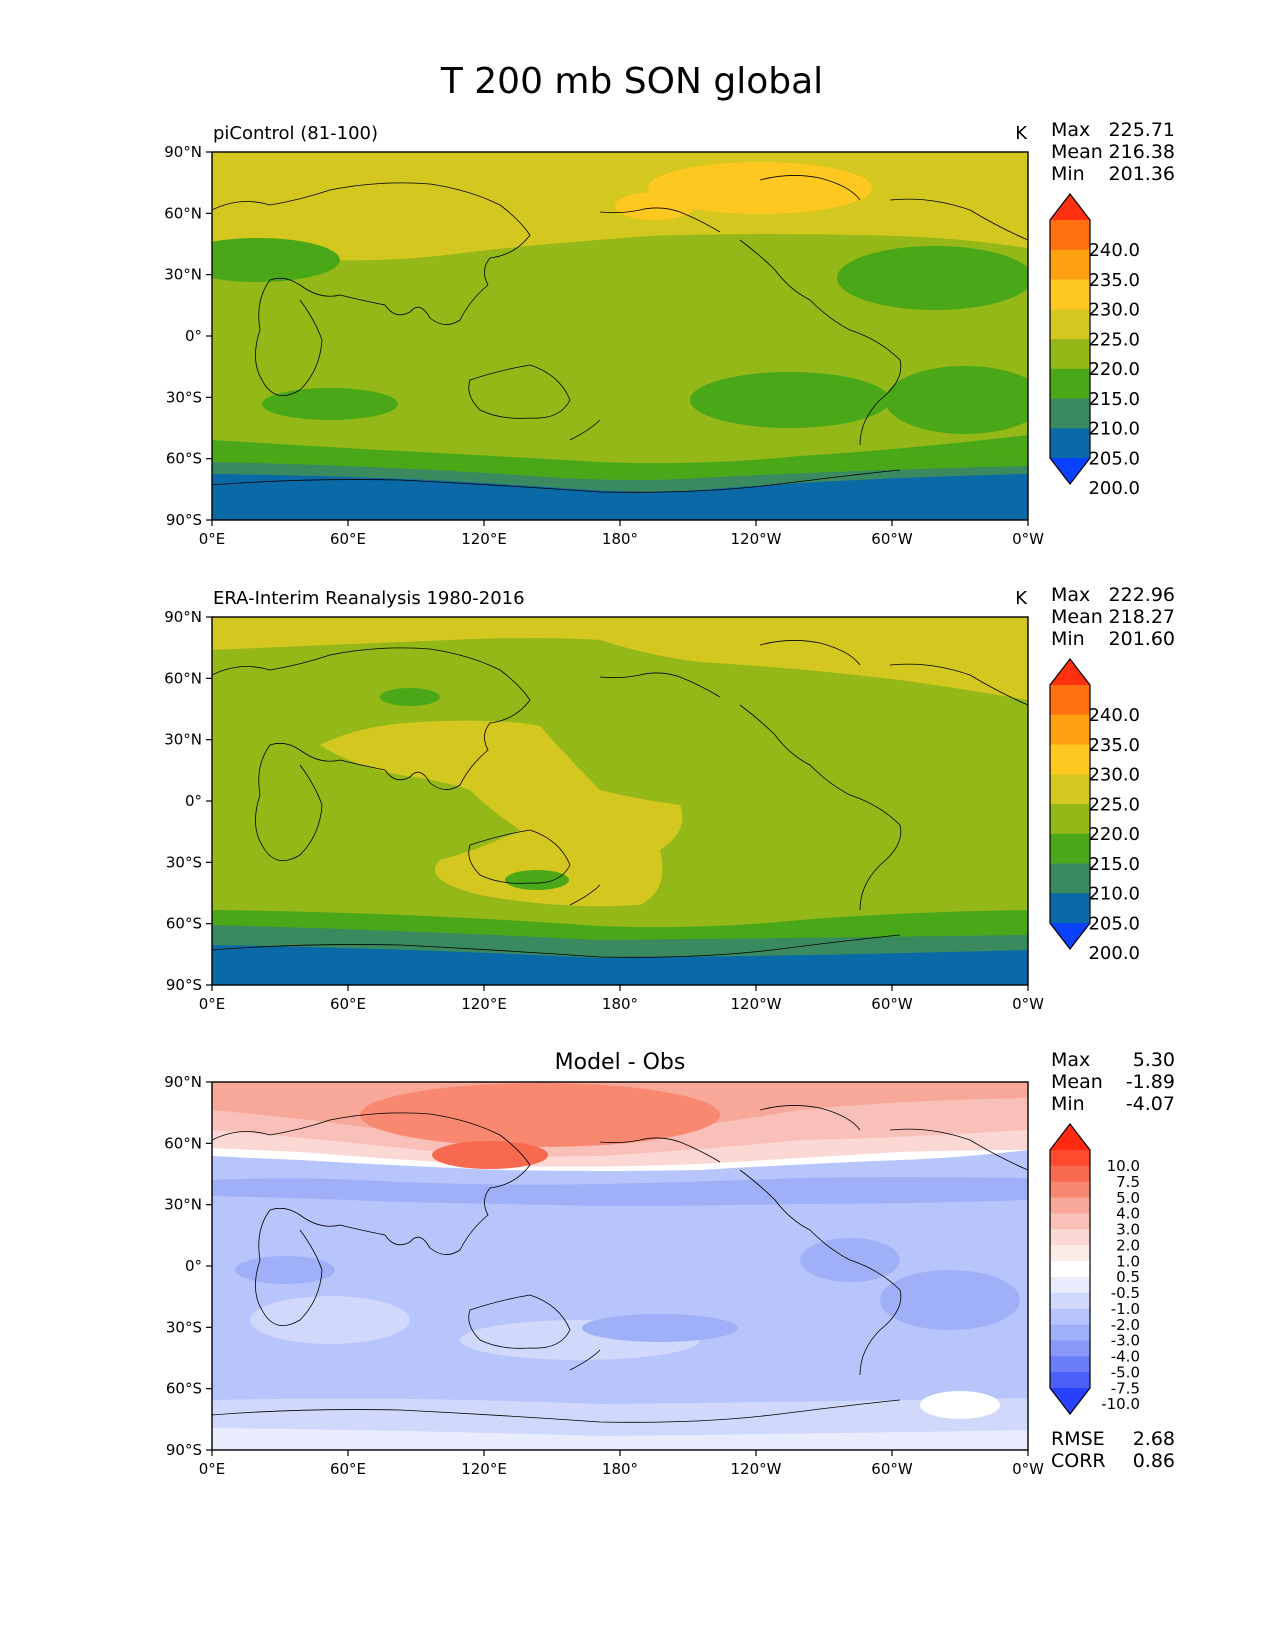 The width and height of the screenshot is (1275, 1650). Describe the element at coordinates (1021, 133) in the screenshot. I see `units-model: K` at that location.